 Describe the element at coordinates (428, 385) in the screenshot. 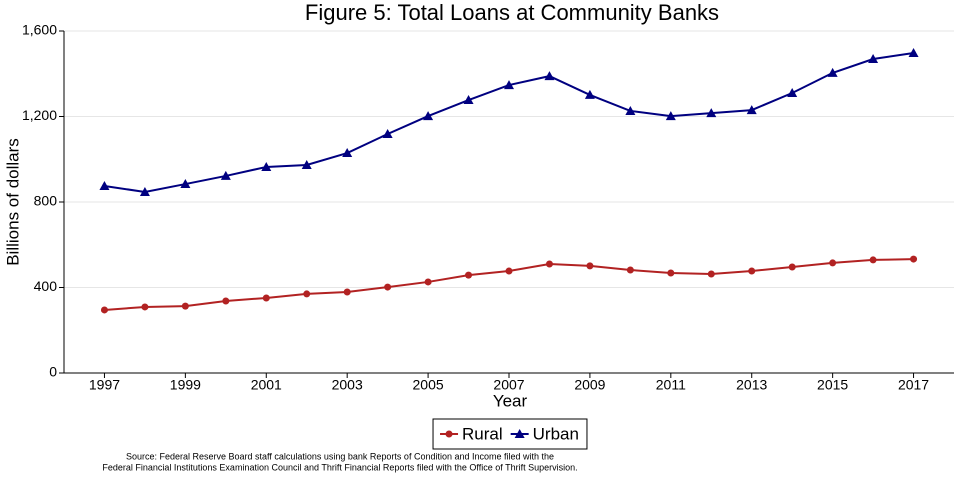

I see `x-tick-label: 2005` at that location.